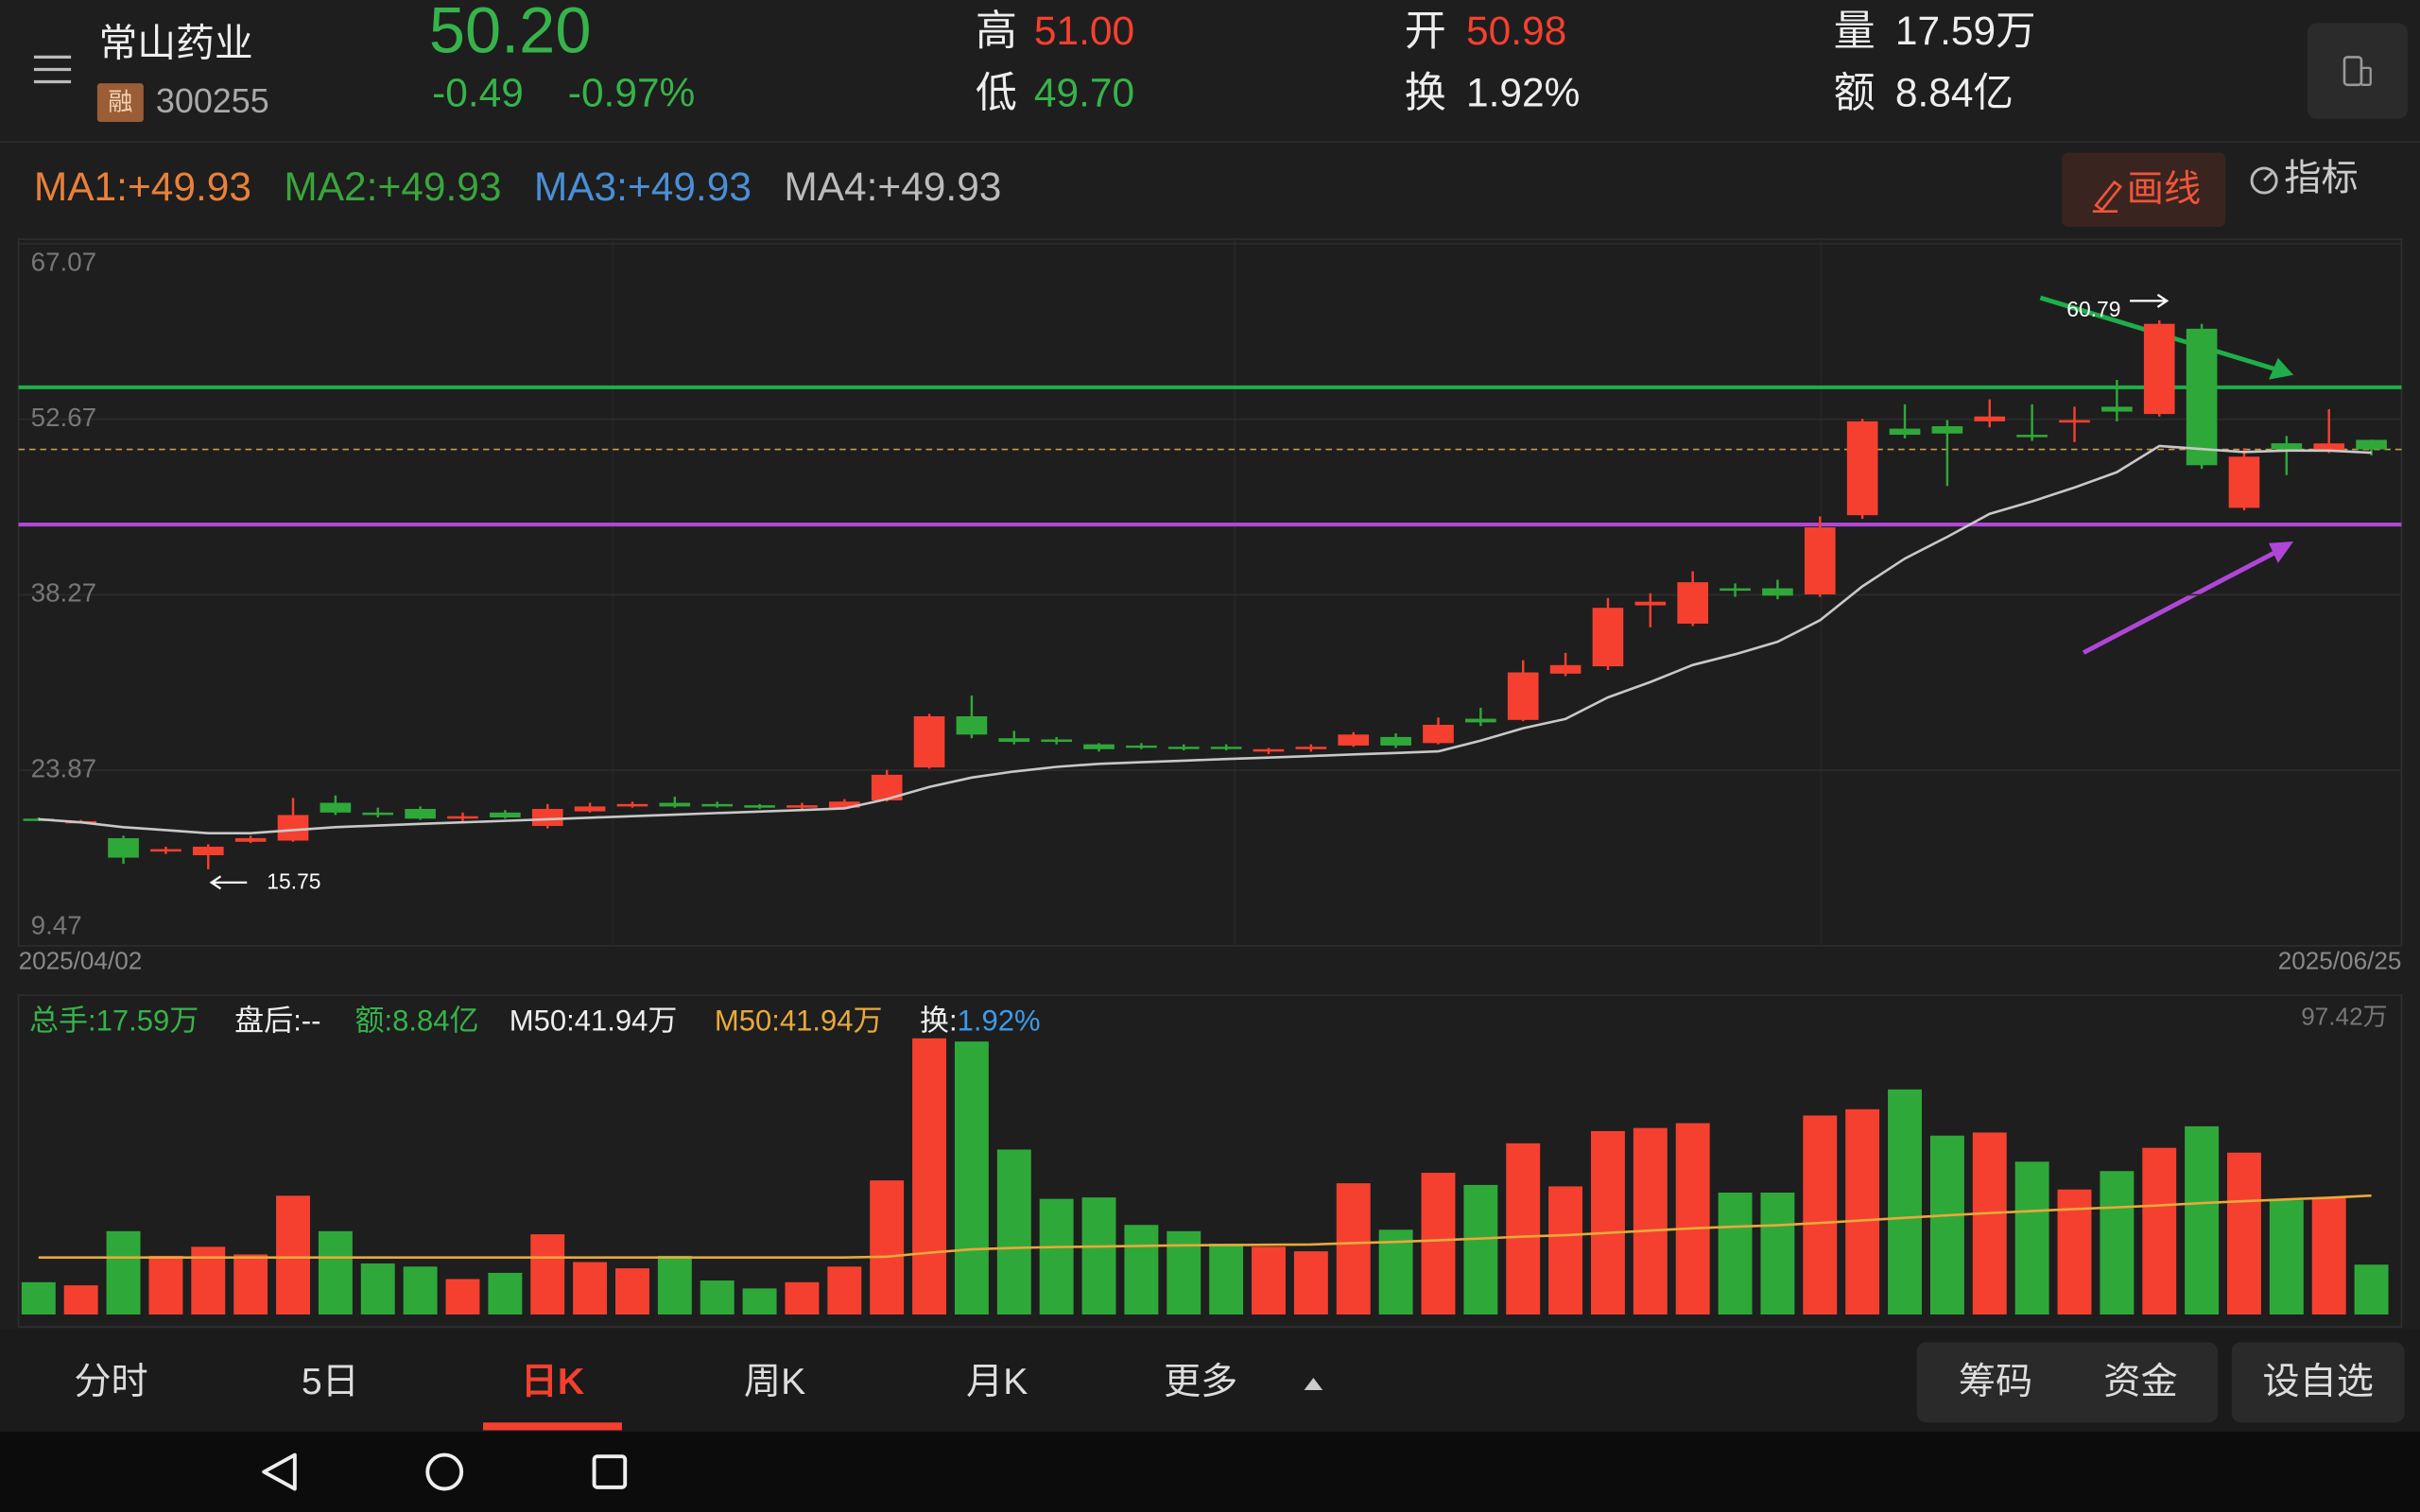 The width and height of the screenshot is (2420, 1512). I want to click on tab: 5日, so click(330, 1382).